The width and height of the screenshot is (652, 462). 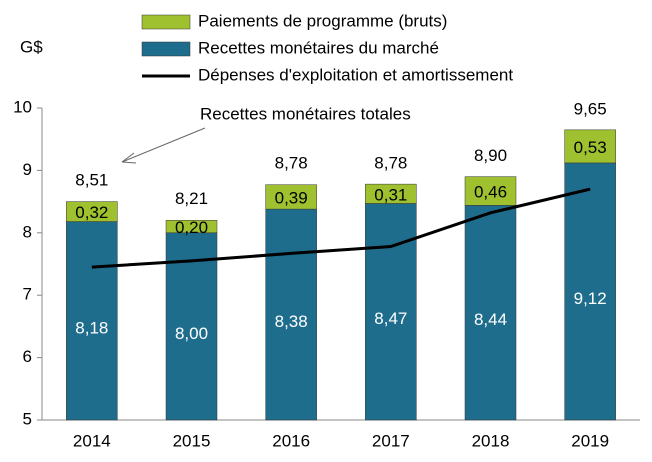 I want to click on data-label: 0,53, so click(x=590, y=147).